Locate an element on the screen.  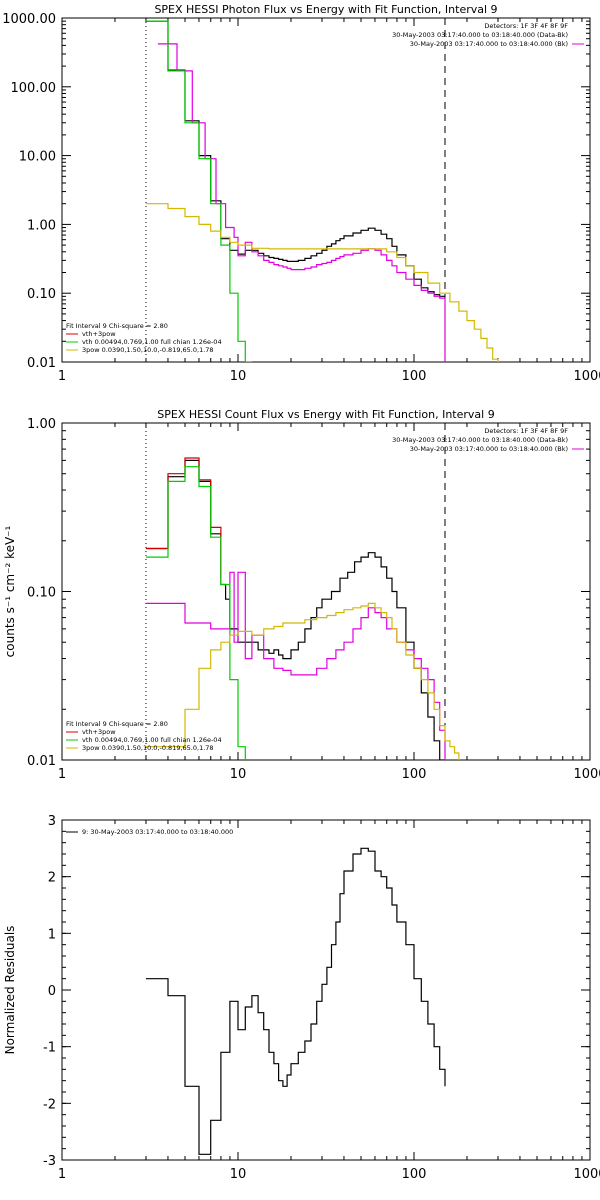
y-tick-label: 2 is located at coordinates (52, 878).